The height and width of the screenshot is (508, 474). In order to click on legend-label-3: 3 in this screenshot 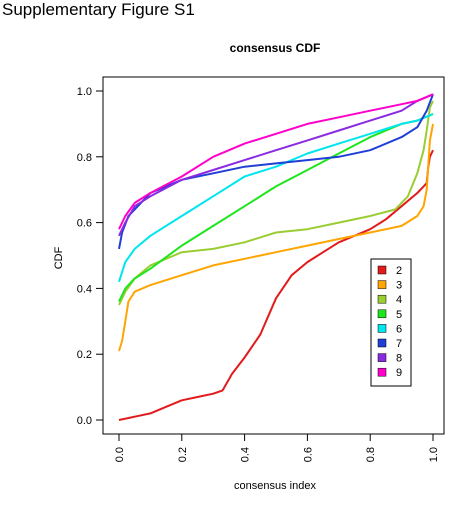, I will do `click(399, 286)`.